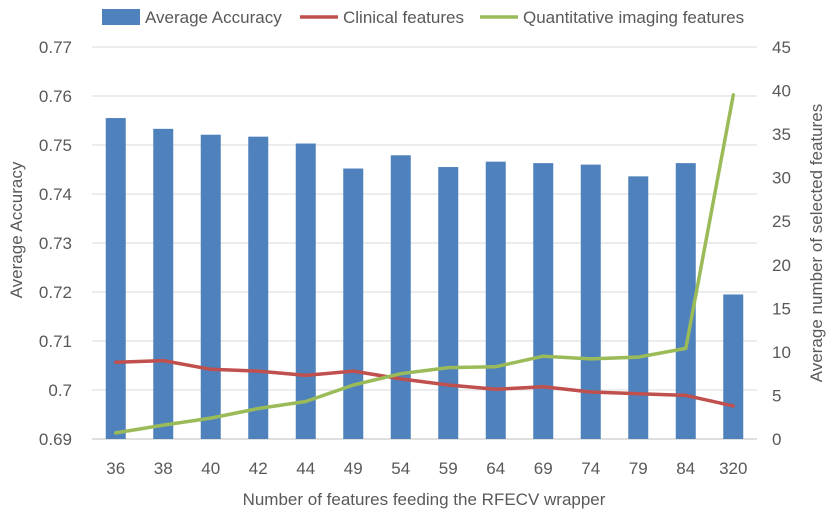 Image resolution: width=837 pixels, height=517 pixels. I want to click on y2-tick-label: 15, so click(781, 308).